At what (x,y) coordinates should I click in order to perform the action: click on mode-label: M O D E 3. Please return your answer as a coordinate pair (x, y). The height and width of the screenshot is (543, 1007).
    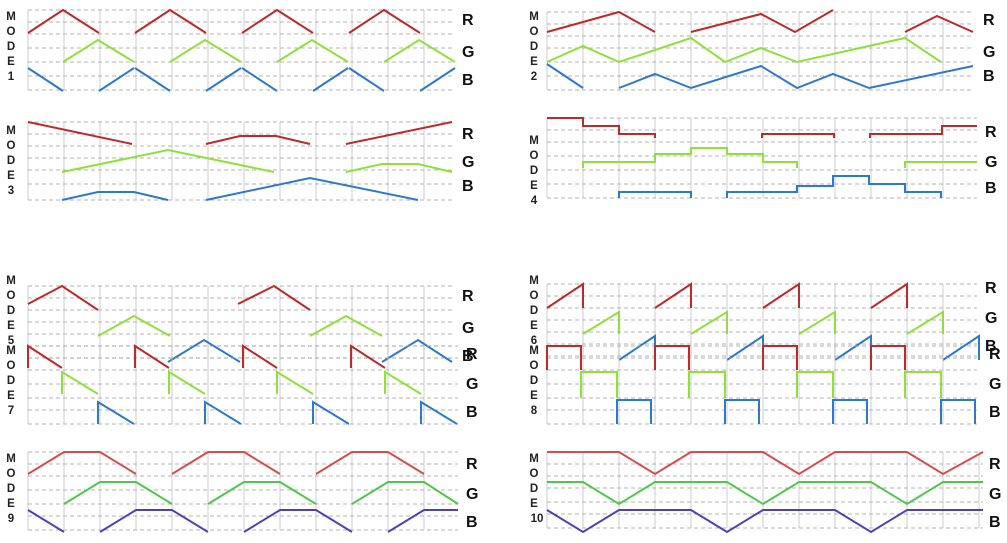
    Looking at the image, I should click on (11, 163).